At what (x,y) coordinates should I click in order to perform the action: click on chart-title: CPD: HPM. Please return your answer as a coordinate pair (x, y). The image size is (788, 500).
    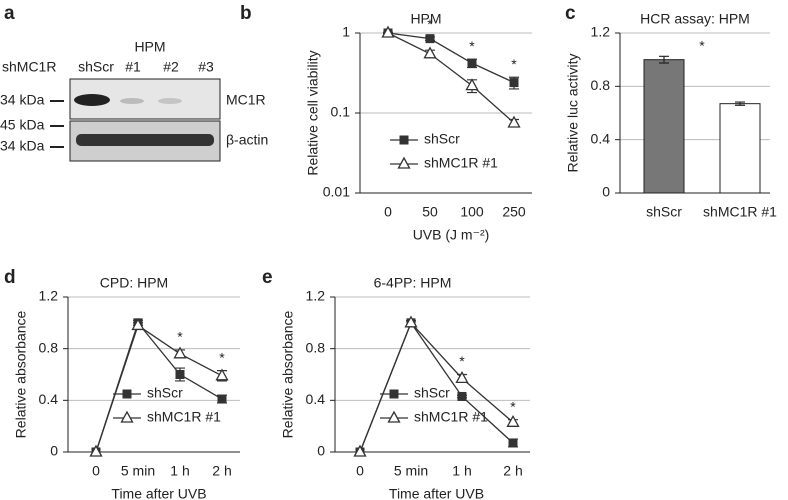
    Looking at the image, I should click on (134, 283).